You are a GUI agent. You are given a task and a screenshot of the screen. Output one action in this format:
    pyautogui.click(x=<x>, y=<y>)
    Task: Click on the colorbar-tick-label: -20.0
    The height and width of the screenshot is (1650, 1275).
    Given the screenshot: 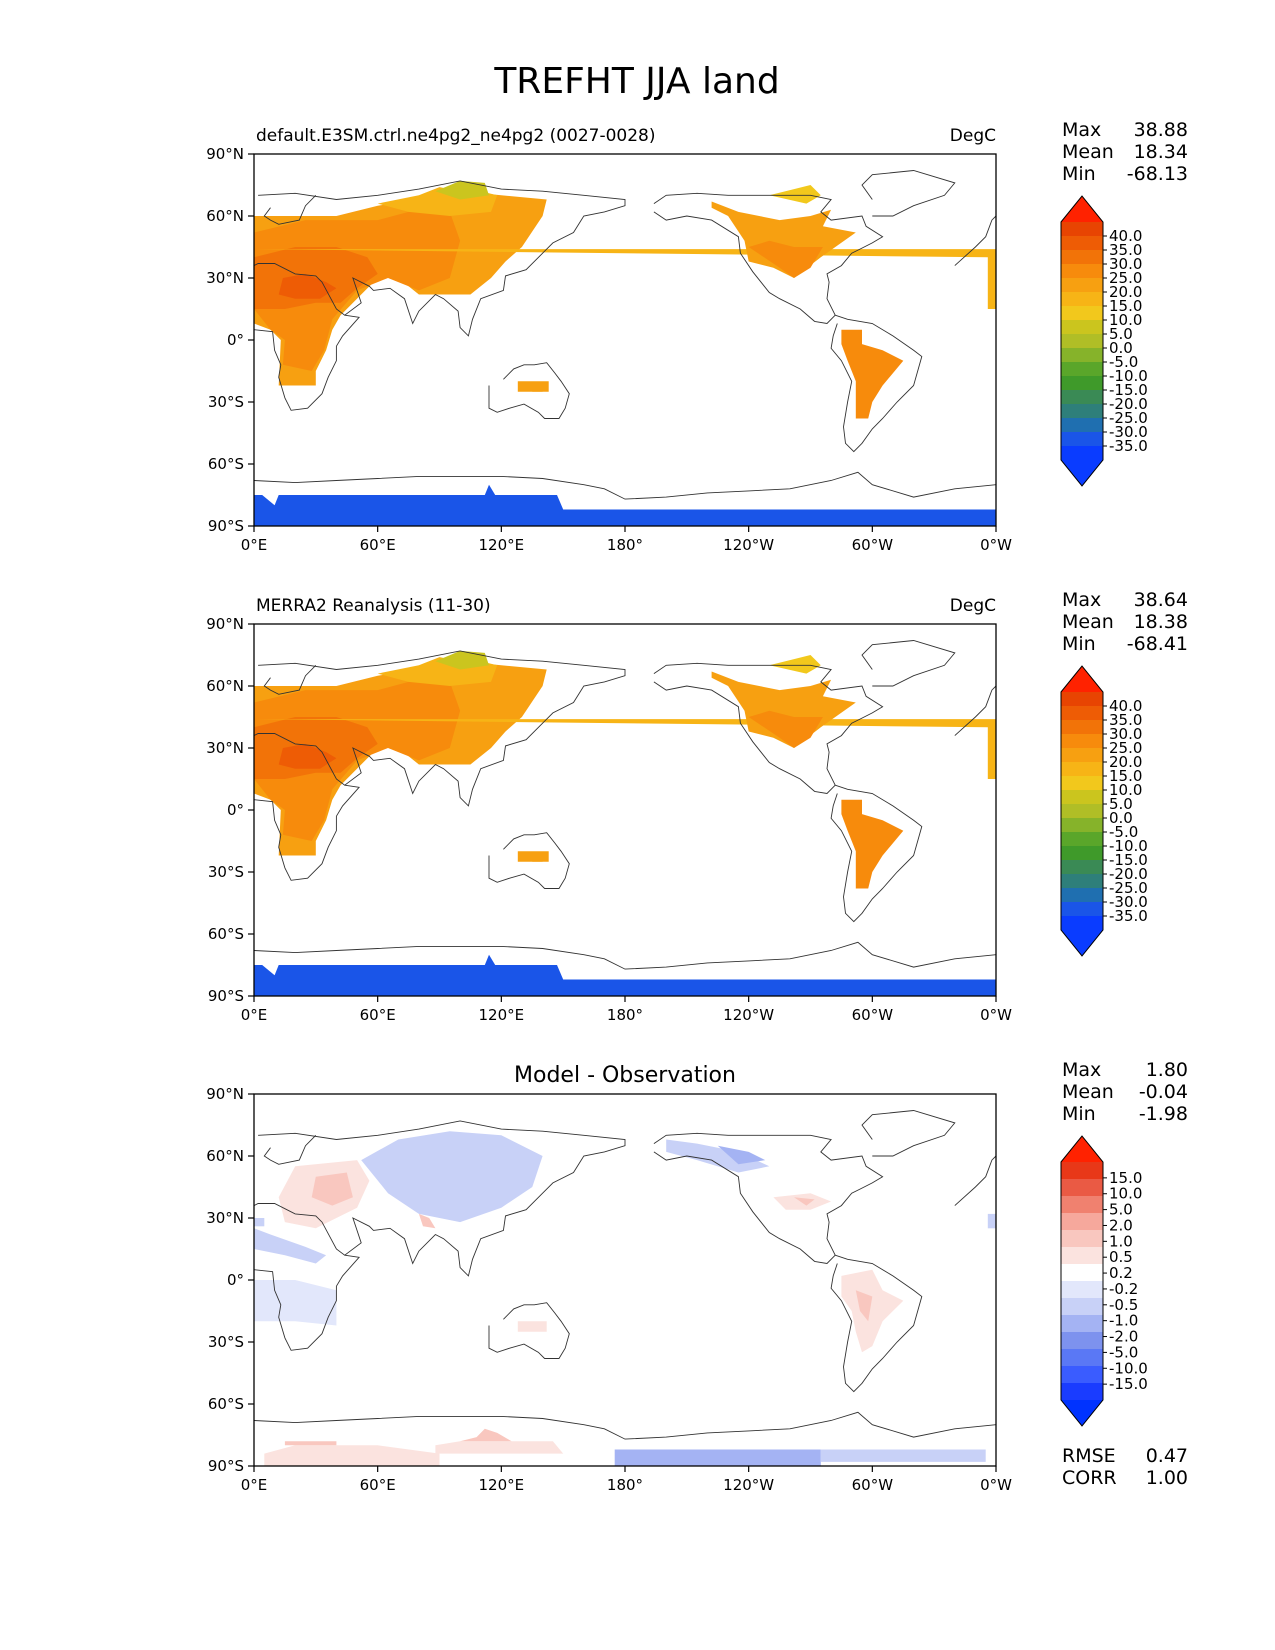 What is the action you would take?
    pyautogui.click(x=1128, y=874)
    